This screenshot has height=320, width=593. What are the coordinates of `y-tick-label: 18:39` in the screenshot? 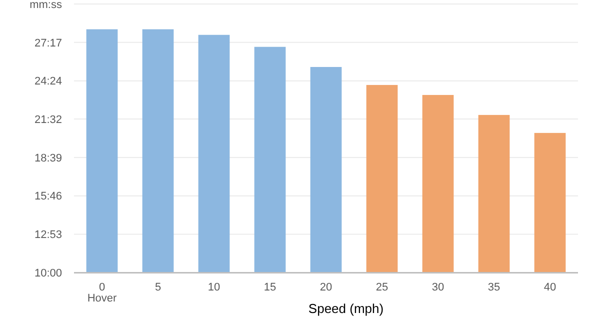 It's located at (48, 158).